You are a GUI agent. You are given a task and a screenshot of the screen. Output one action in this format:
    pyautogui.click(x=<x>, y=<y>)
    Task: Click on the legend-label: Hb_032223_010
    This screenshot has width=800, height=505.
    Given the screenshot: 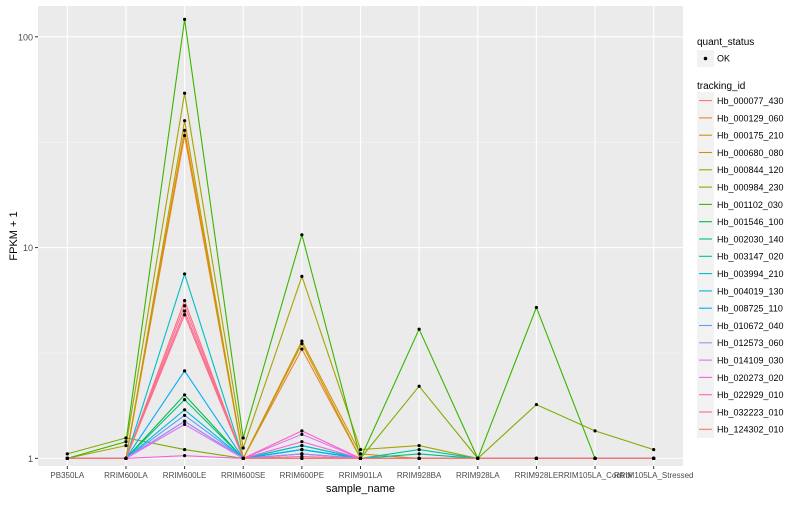 What is the action you would take?
    pyautogui.click(x=750, y=412)
    